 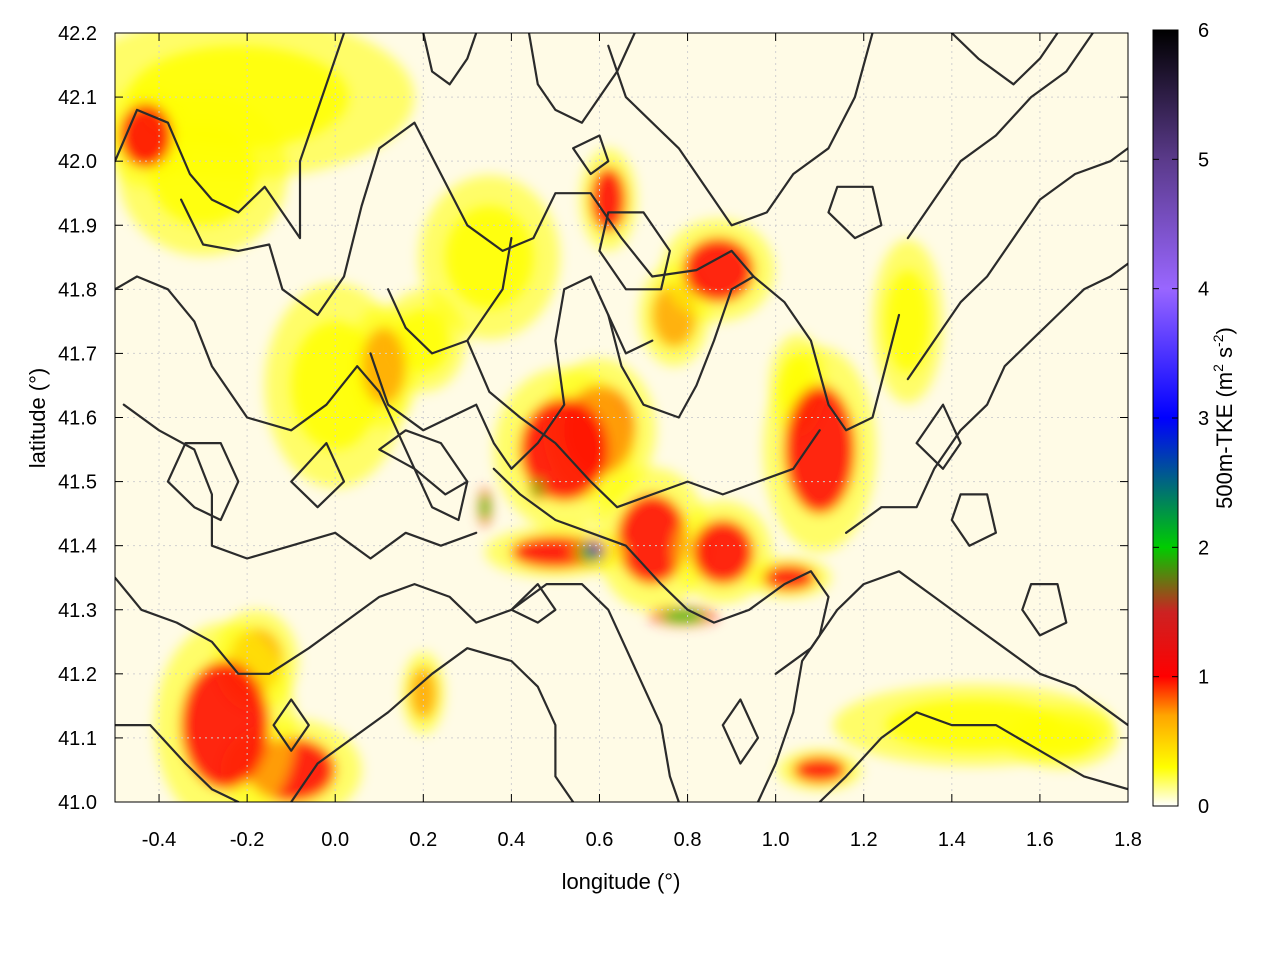 I want to click on colorbar-title: 500m-TKE (m2 s-2), so click(x=1223, y=418).